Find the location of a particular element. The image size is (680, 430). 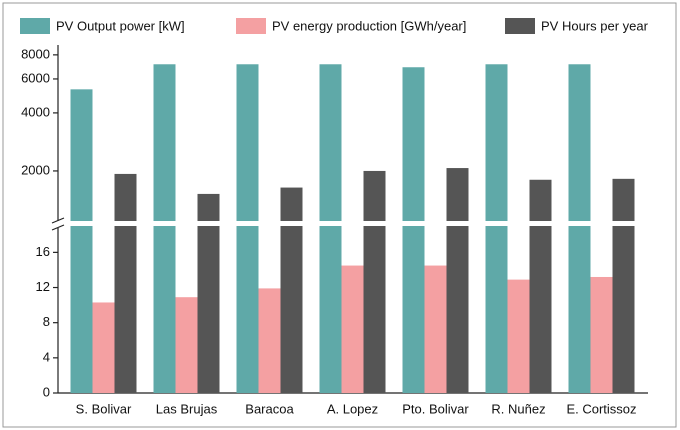

y2-tick-label: 8 is located at coordinates (46, 321).